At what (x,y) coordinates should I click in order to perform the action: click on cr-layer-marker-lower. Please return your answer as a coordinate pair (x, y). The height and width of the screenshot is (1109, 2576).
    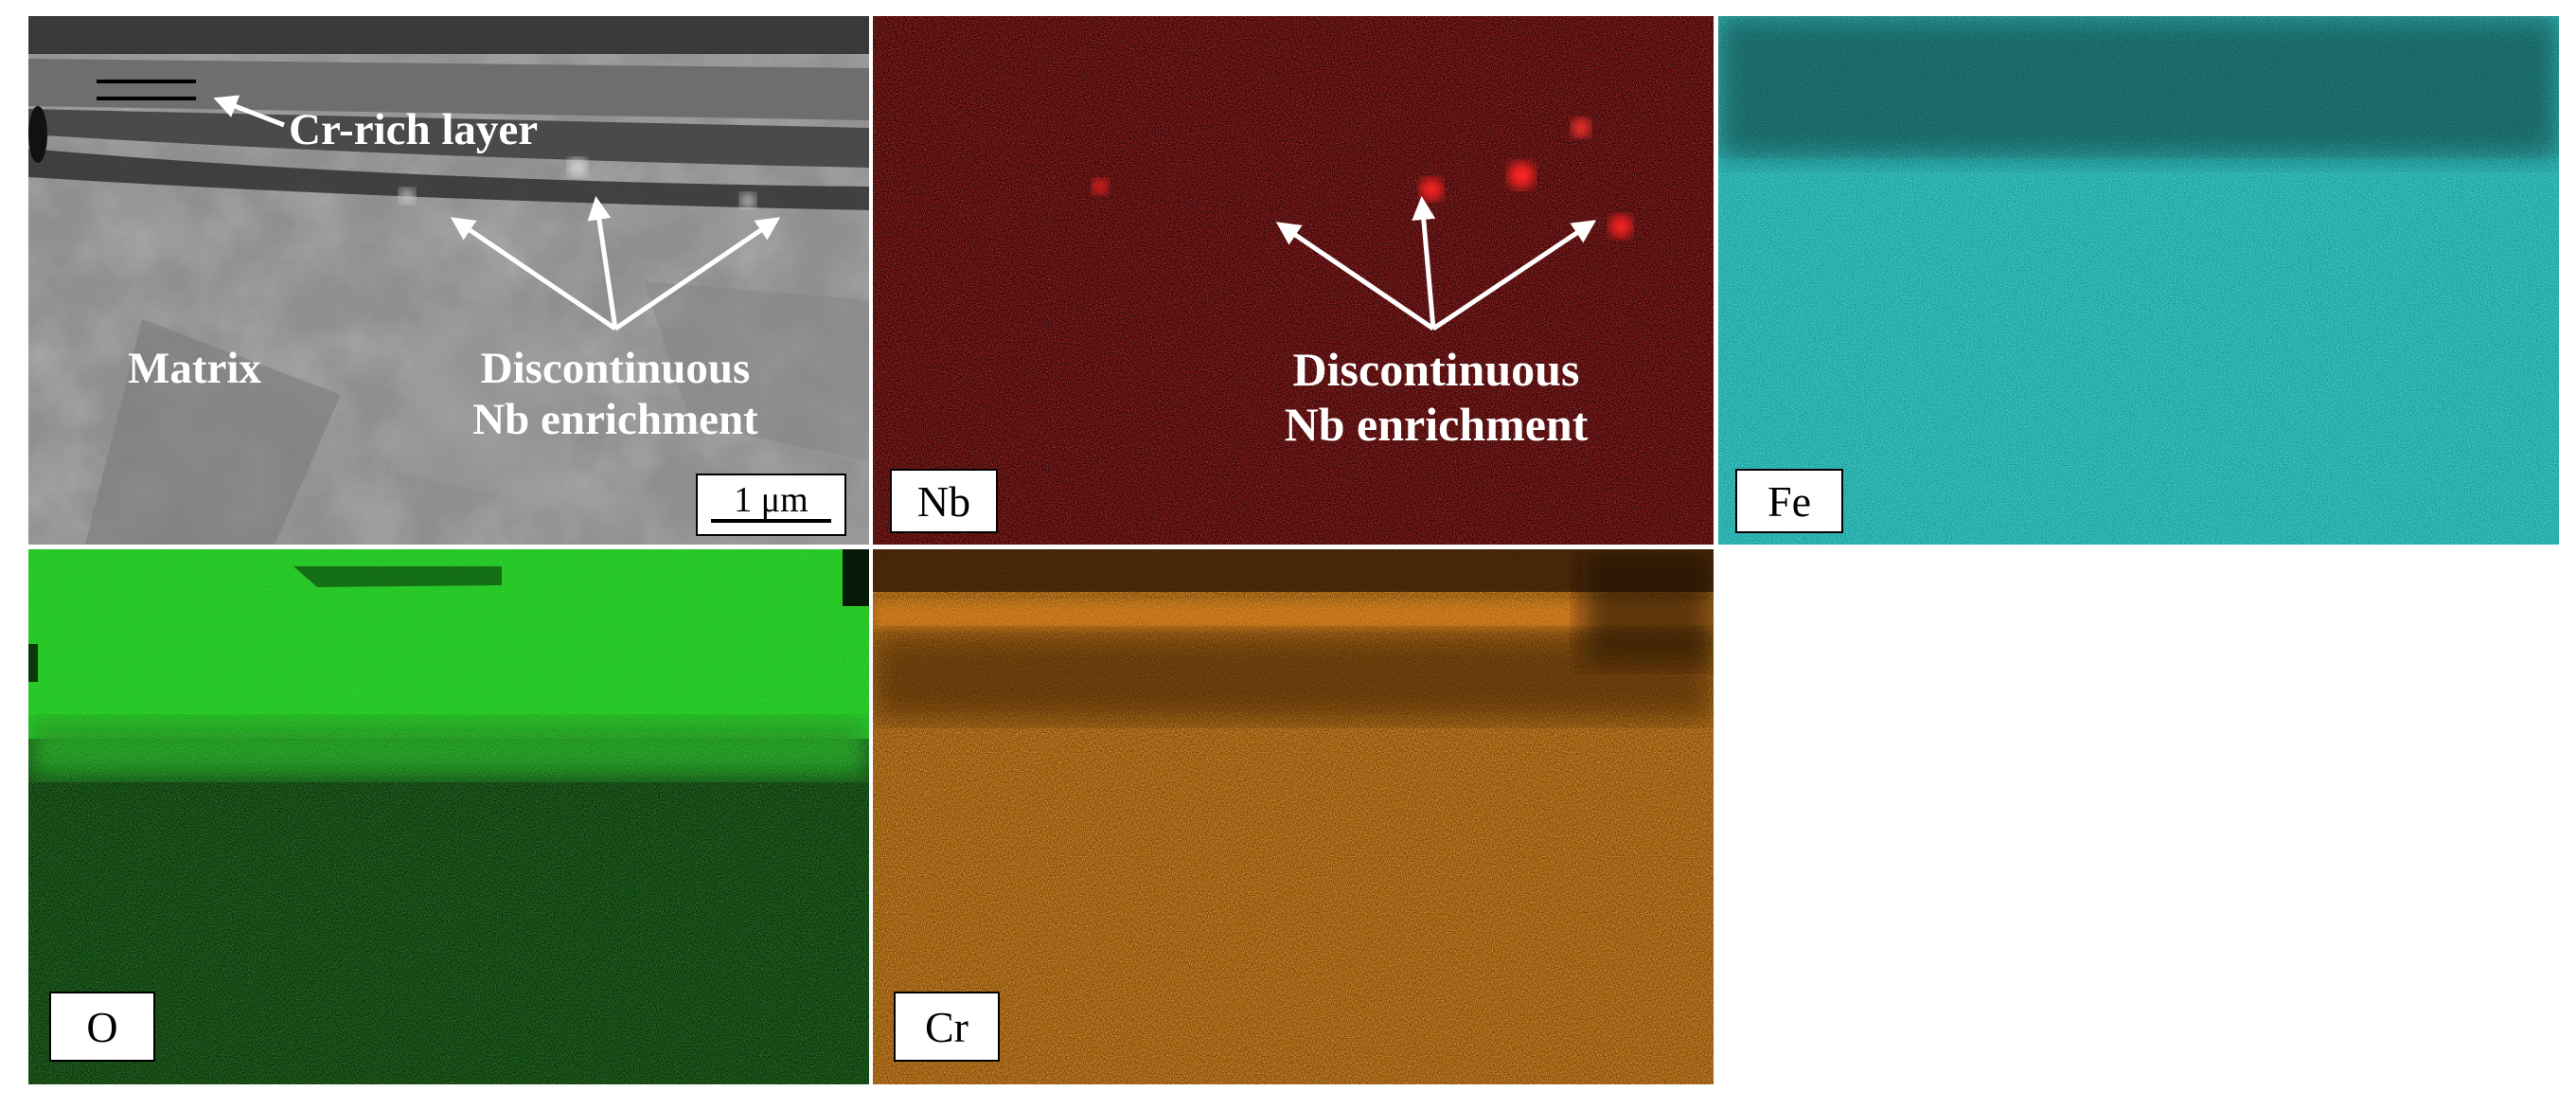
    Looking at the image, I should click on (146, 98).